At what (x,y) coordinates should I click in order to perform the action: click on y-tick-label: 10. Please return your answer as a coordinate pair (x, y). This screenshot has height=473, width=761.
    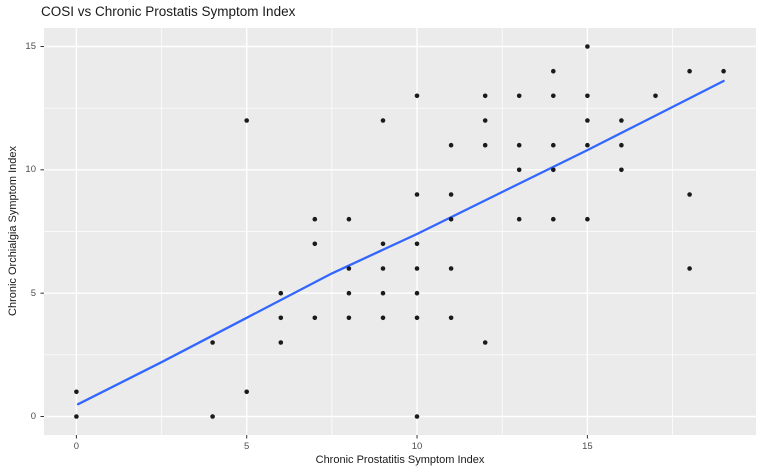
    Looking at the image, I should click on (30, 170).